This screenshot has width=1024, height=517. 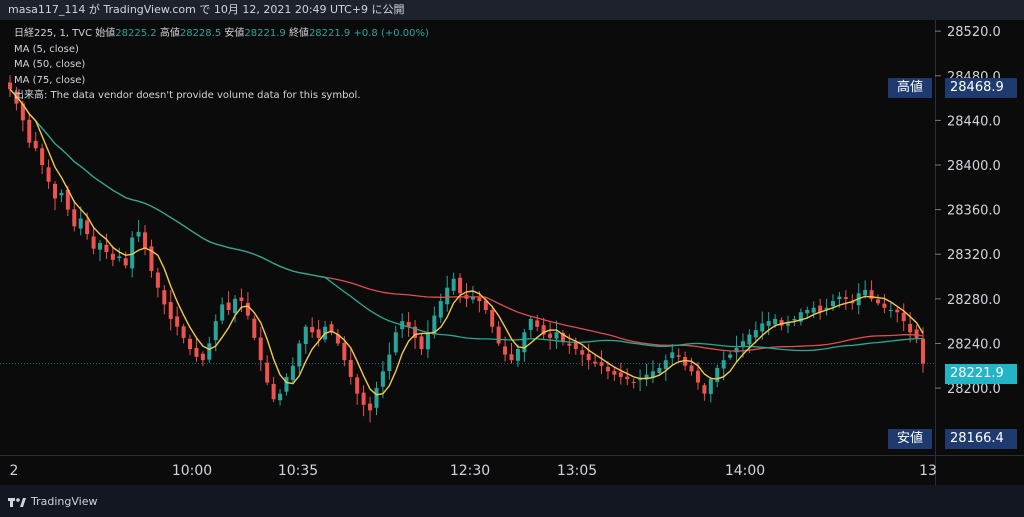 What do you see at coordinates (234, 33) in the screenshot?
I see `low-label: 安値` at bounding box center [234, 33].